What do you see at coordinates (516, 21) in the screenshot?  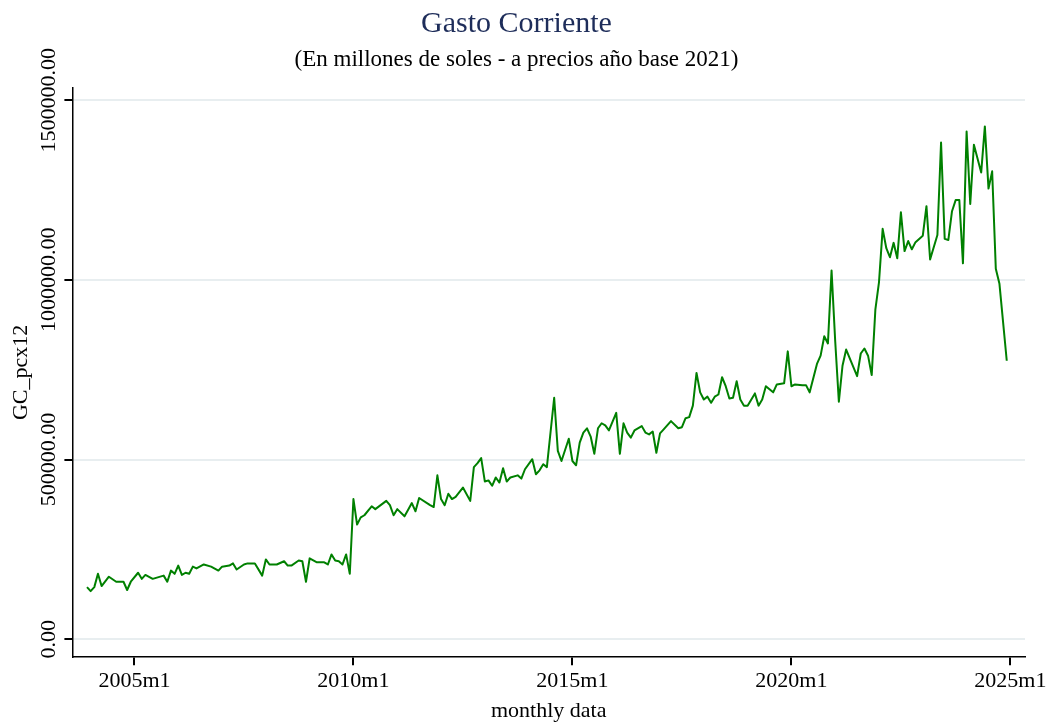 I see `chart-title: Gasto Corriente` at bounding box center [516, 21].